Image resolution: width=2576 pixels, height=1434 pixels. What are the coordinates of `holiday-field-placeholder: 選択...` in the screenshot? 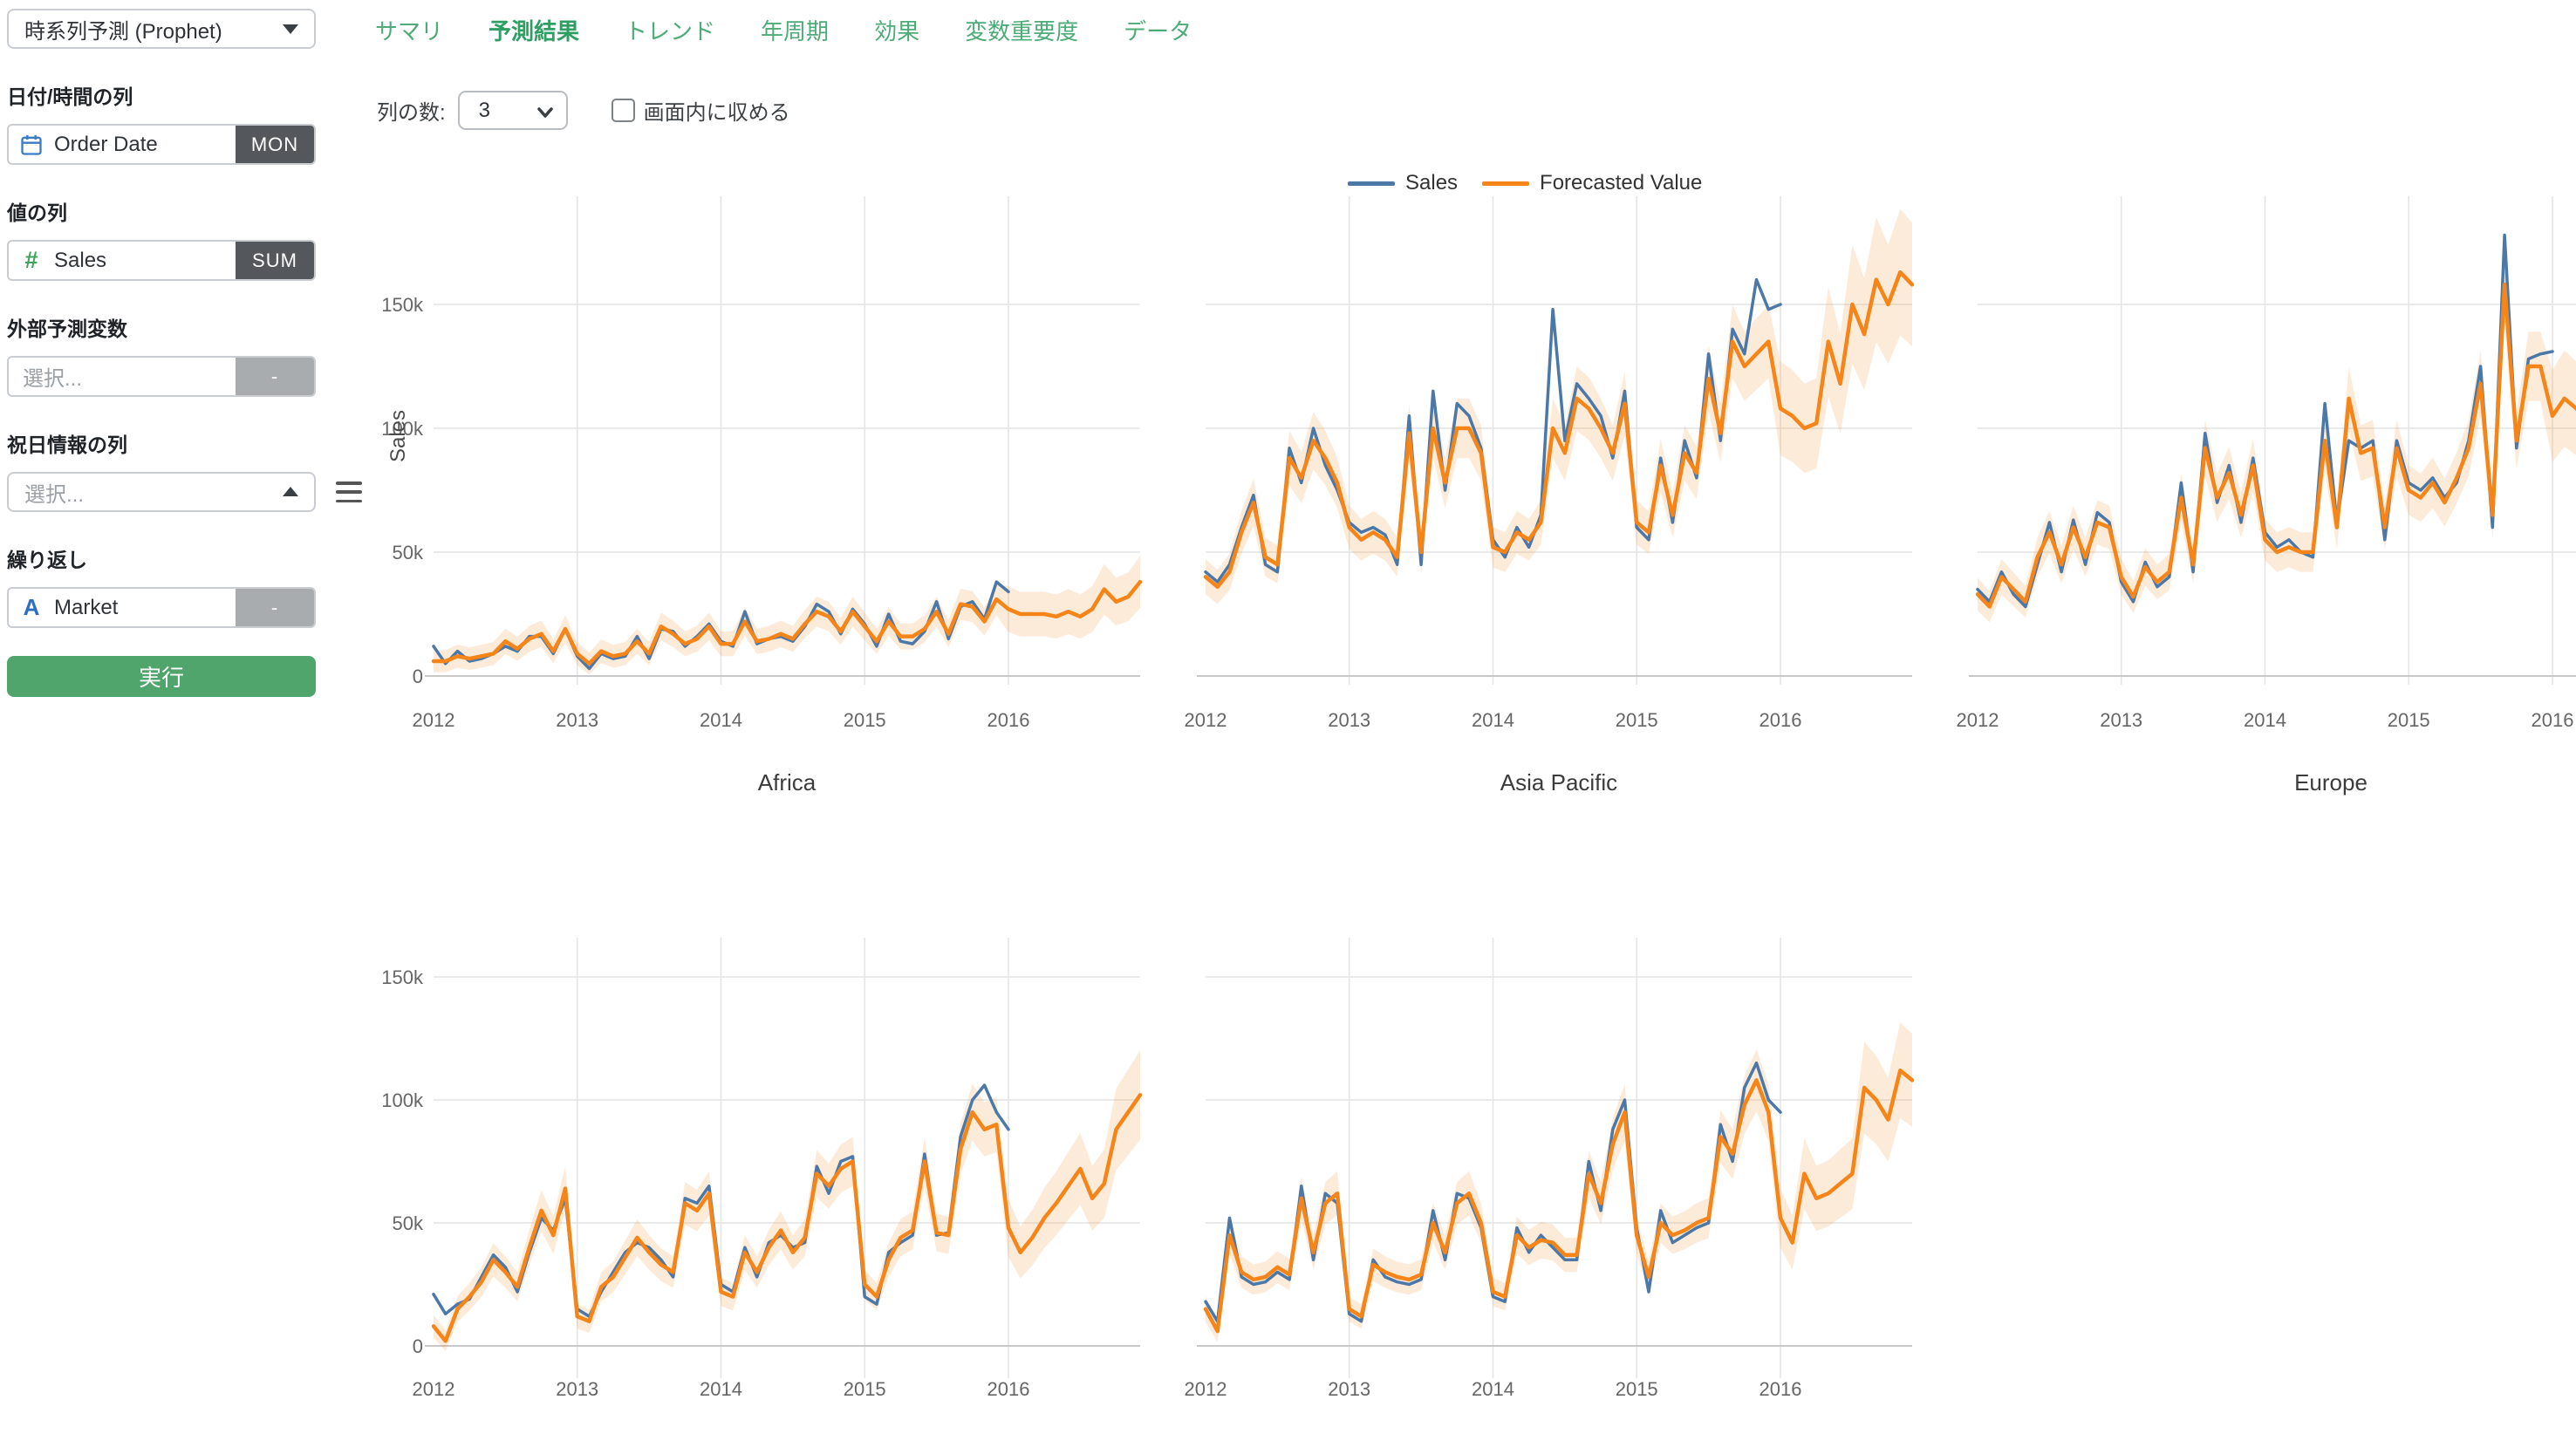 It's located at (54, 494).